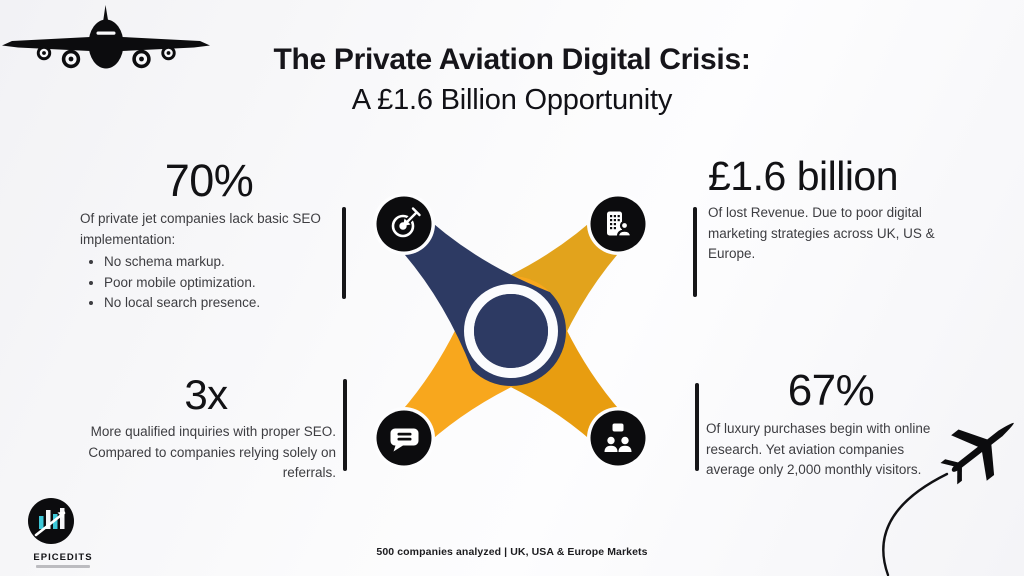  I want to click on engine-icons, so click(106, 57).